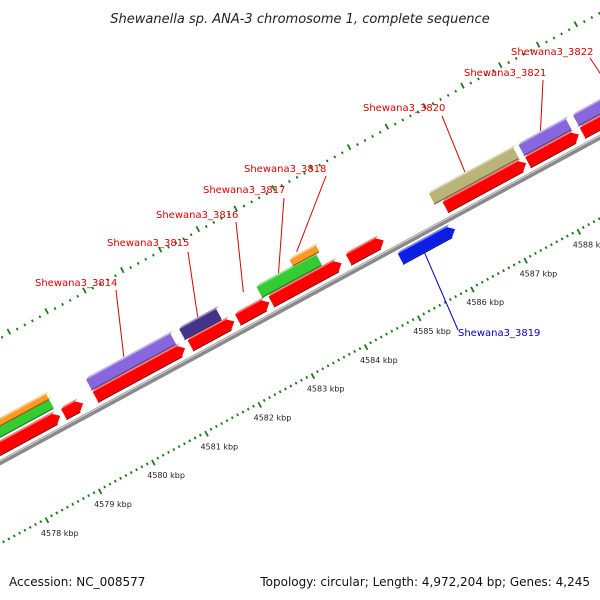 This screenshot has width=600, height=600. I want to click on scale-label: 4578 kbp, so click(60, 533).